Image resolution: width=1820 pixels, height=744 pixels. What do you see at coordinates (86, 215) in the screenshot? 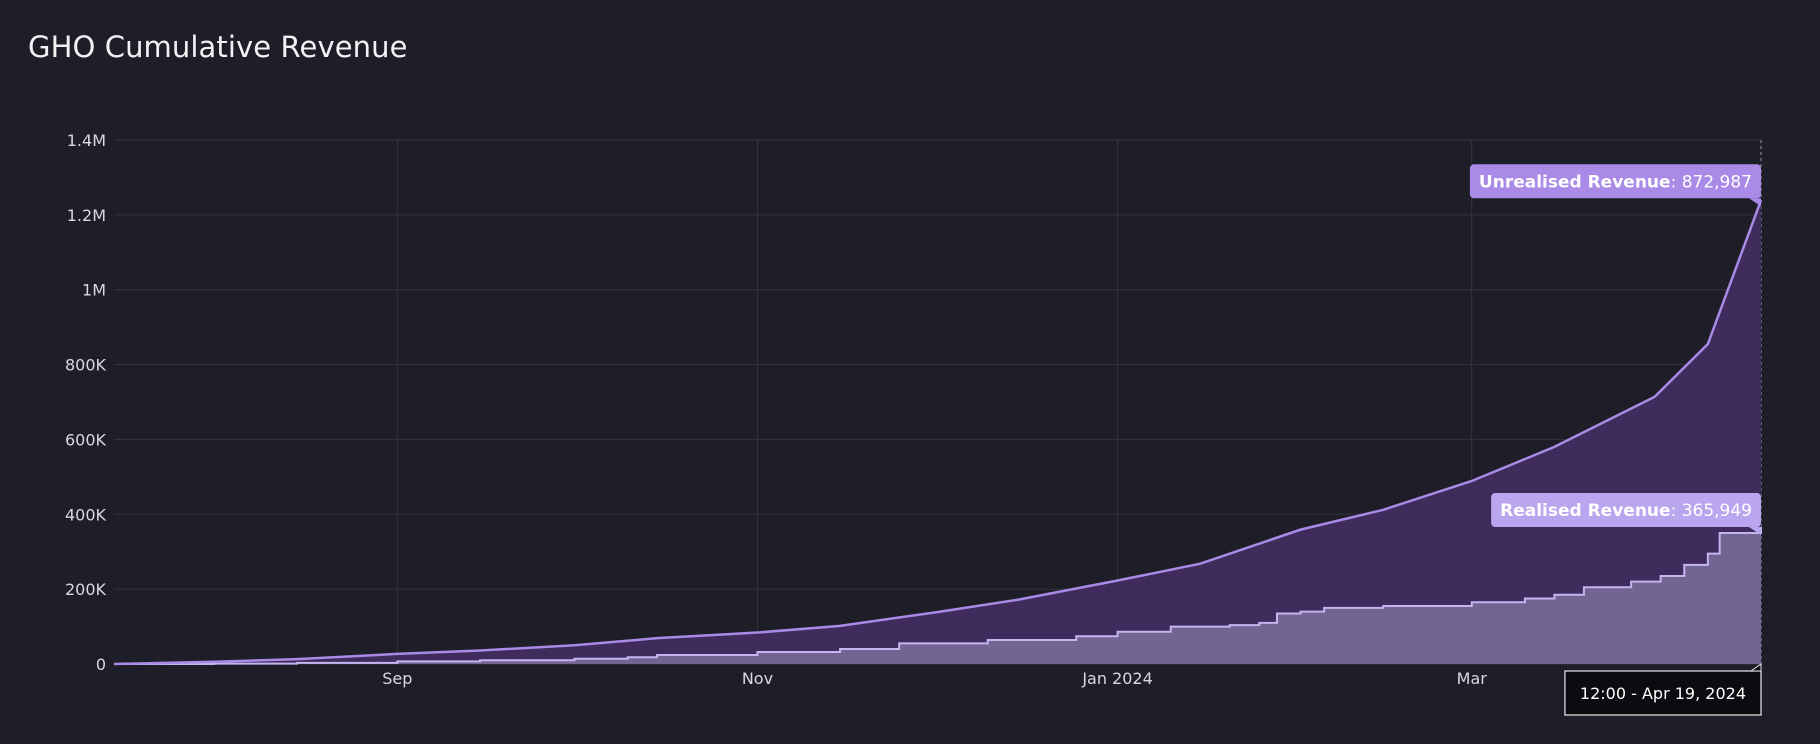
I see `y-tick-label: 1.2M` at bounding box center [86, 215].